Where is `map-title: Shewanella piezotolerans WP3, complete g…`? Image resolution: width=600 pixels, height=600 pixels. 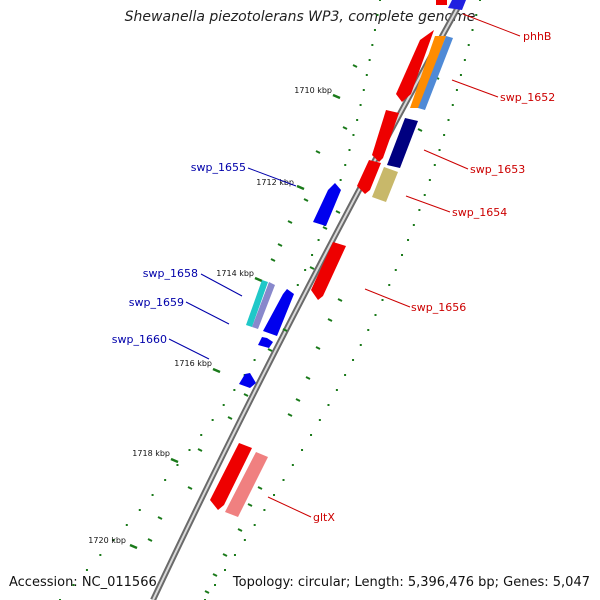 map-title: Shewanella piezotolerans WP3, complete g… is located at coordinates (300, 17).